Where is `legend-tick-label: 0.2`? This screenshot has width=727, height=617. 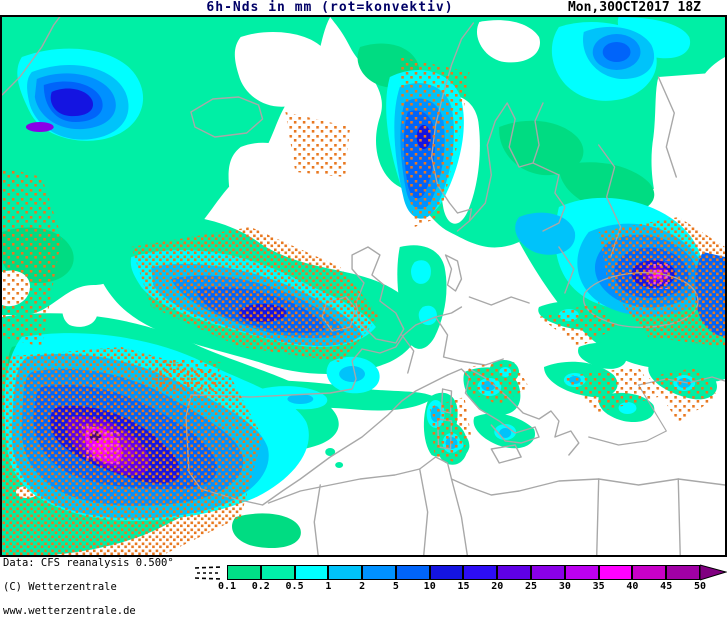
legend-tick-label: 0.2 is located at coordinates (260, 586).